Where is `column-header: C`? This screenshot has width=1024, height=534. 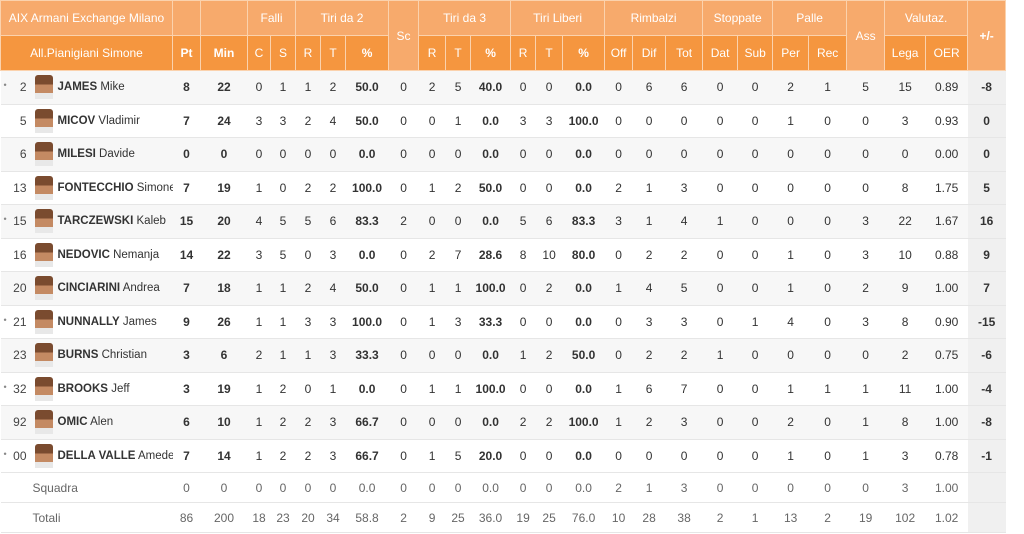
column-header: C is located at coordinates (259, 53).